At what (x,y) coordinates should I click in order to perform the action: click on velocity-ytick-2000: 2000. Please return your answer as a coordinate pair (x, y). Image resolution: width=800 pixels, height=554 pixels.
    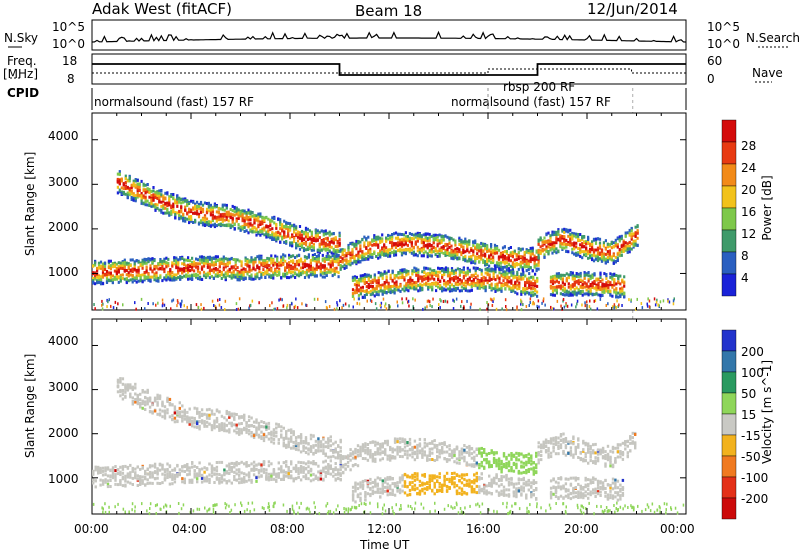
    Looking at the image, I should click on (63, 433).